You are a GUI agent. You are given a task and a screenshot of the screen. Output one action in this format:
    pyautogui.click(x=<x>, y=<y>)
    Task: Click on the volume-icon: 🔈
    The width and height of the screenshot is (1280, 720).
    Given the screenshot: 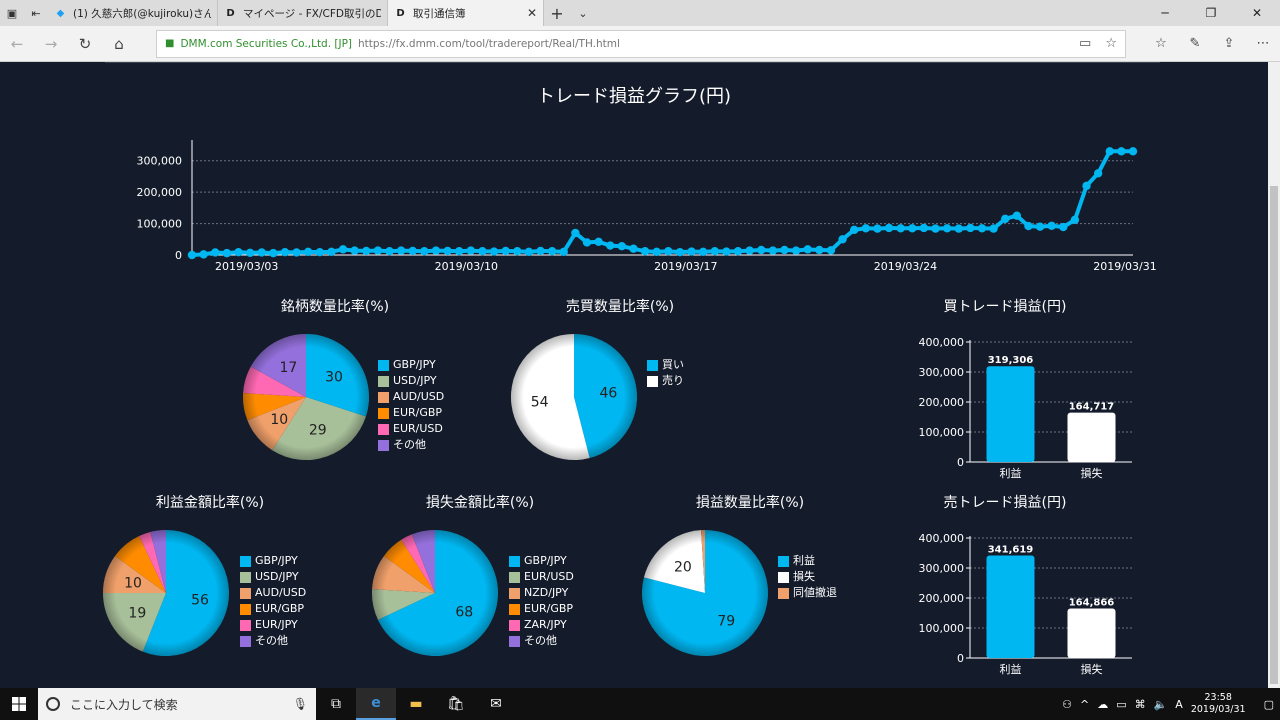 What is the action you would take?
    pyautogui.click(x=1160, y=704)
    